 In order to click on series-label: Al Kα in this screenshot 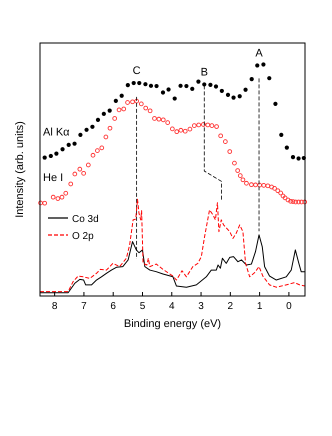, I will do `click(56, 132)`.